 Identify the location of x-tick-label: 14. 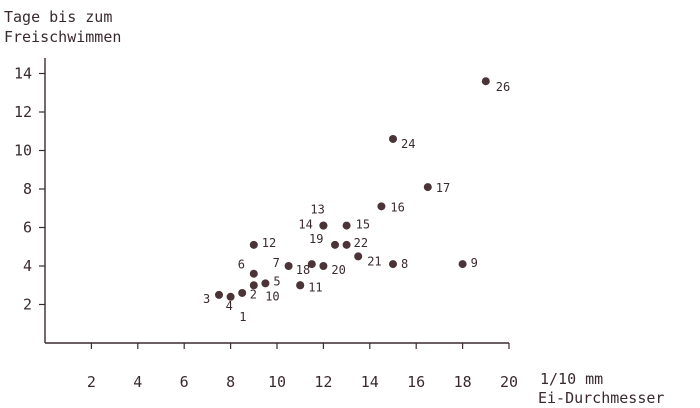
(370, 382).